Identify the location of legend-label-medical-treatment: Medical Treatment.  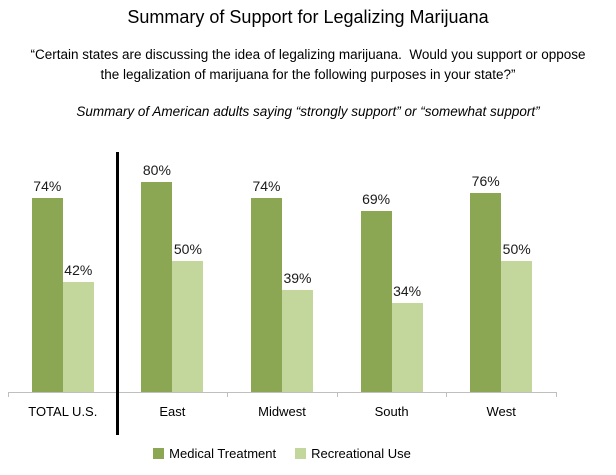
(223, 453).